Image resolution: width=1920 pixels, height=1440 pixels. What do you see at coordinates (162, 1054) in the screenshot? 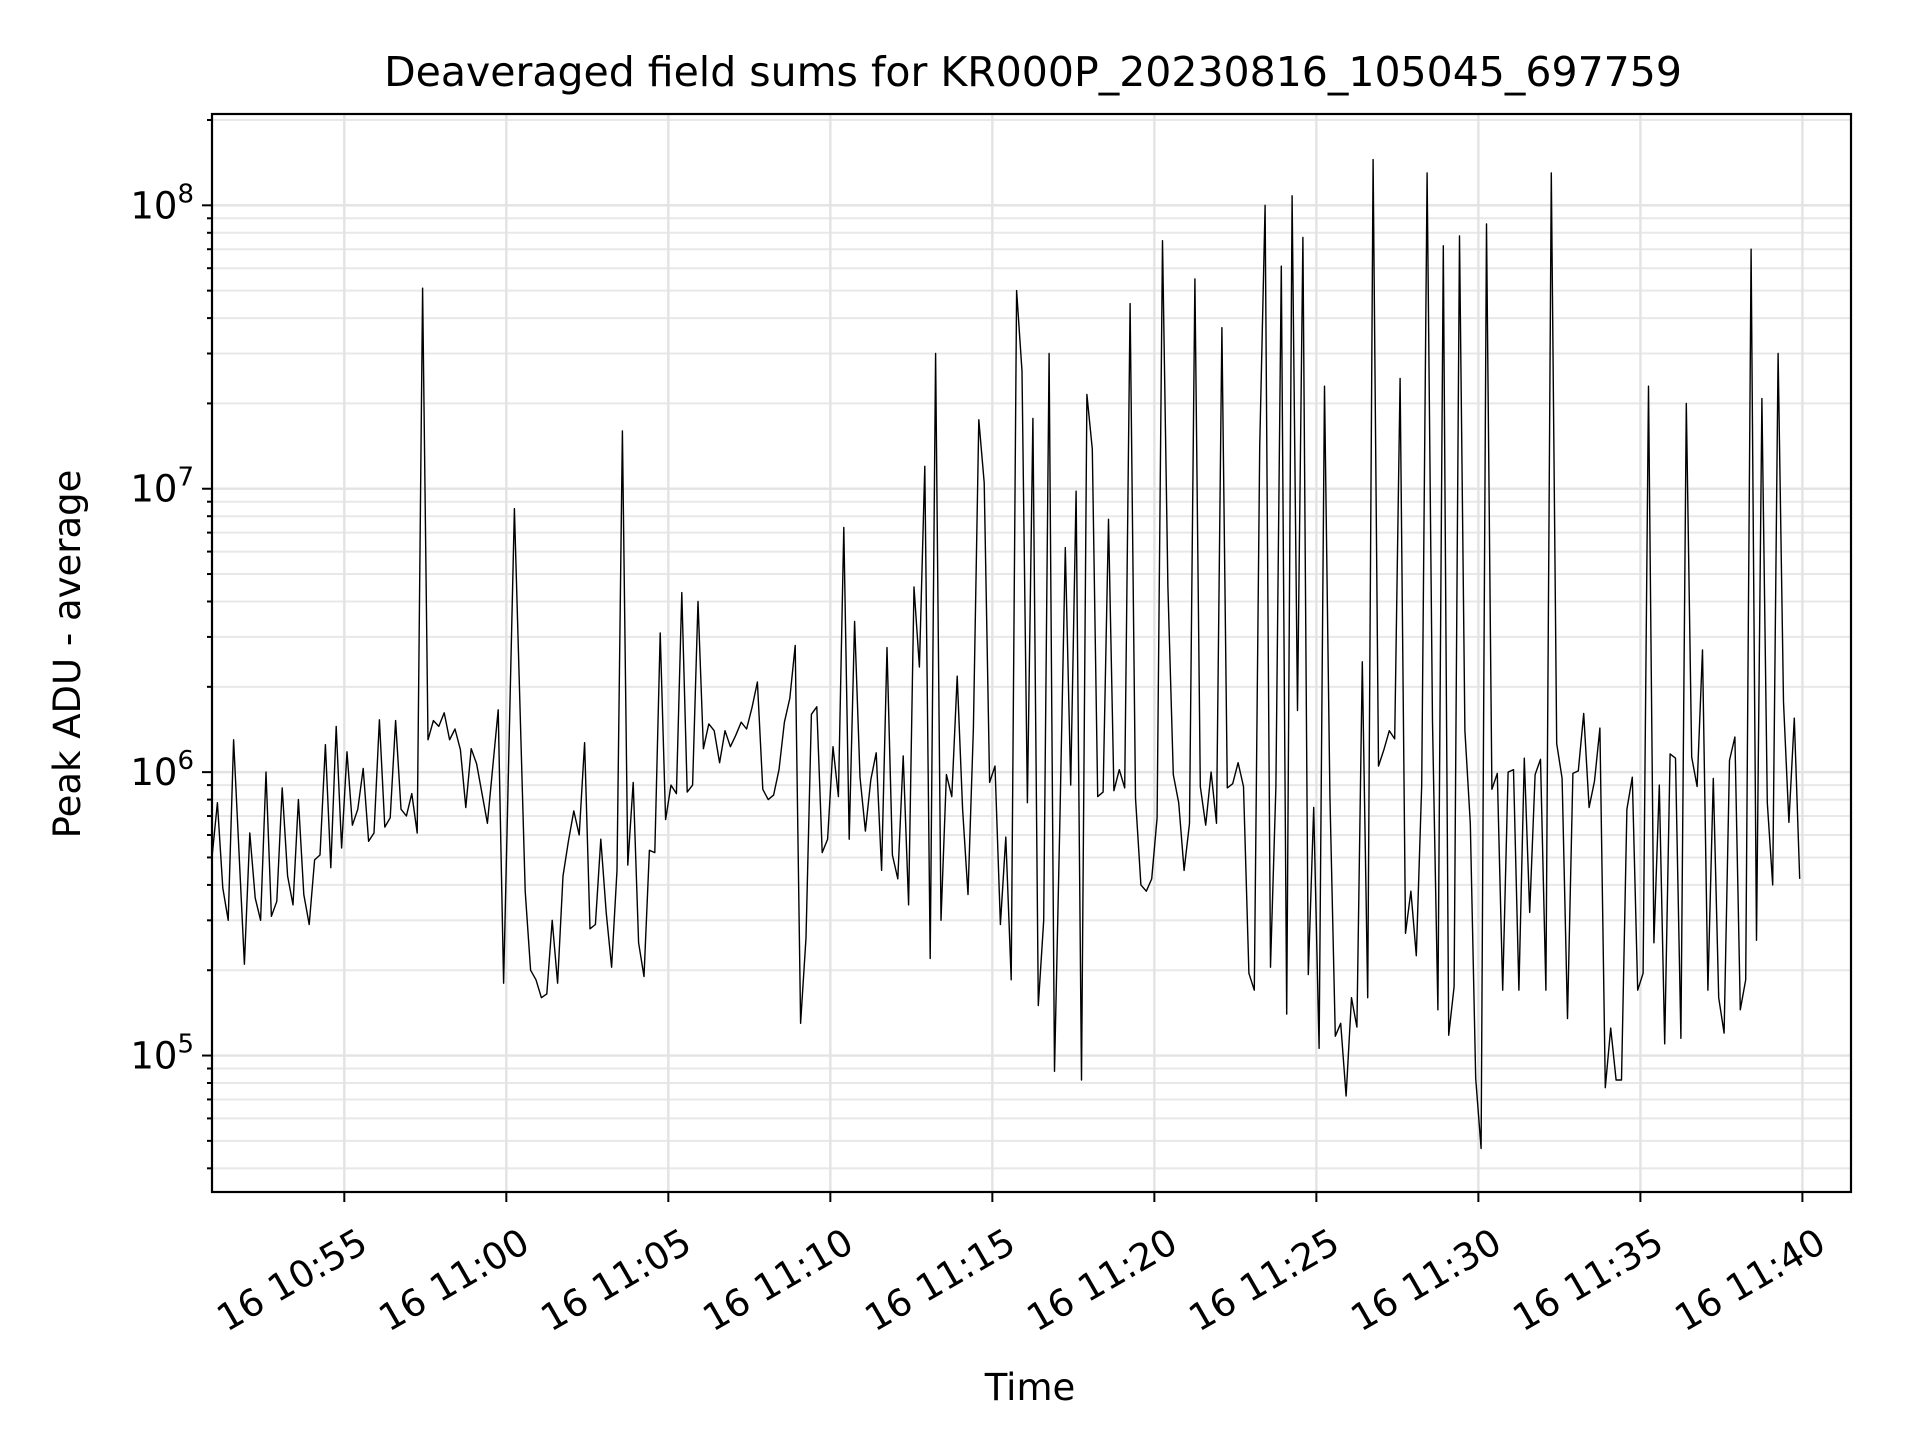
I see `y-tick-label: 105` at bounding box center [162, 1054].